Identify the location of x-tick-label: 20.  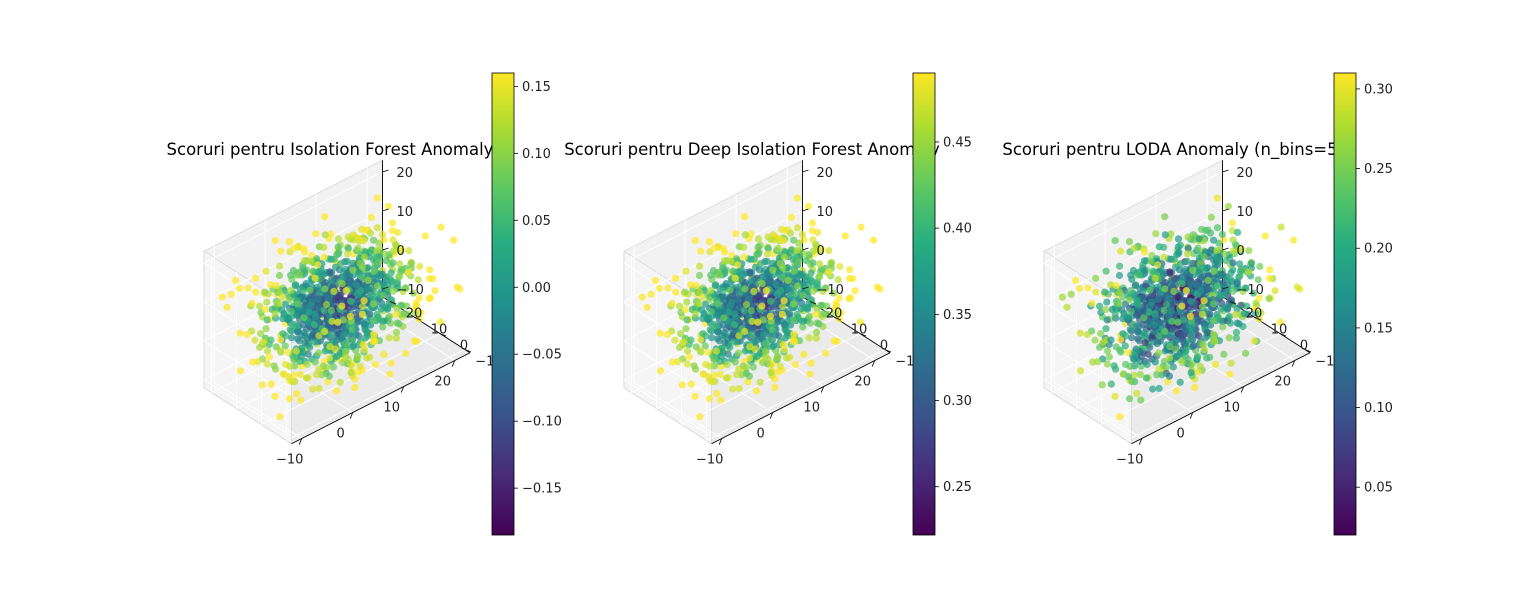
(442, 382).